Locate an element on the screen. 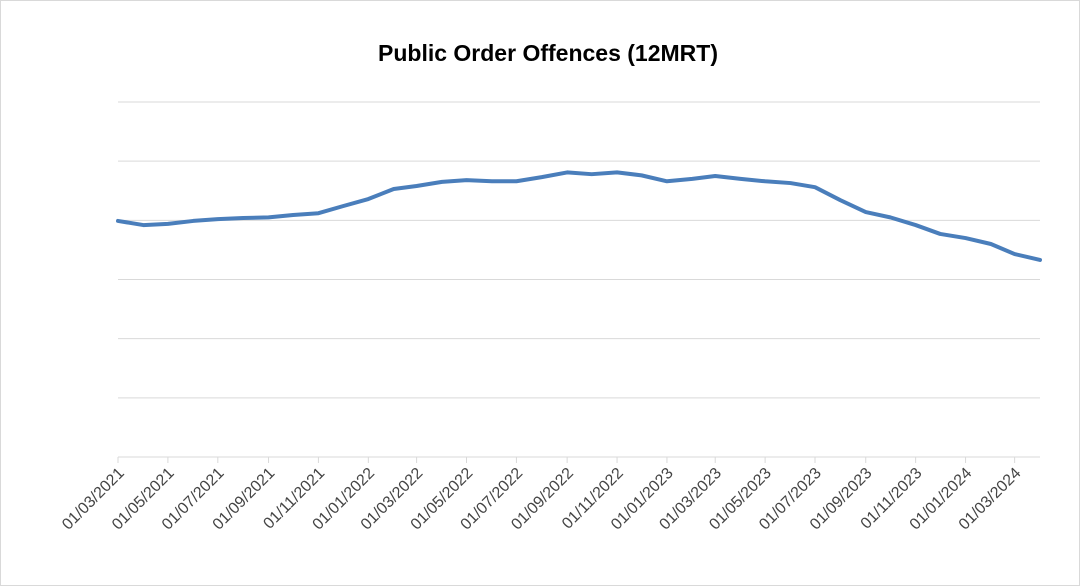 This screenshot has height=586, width=1081. chart-title: Public Order Offences (12MRT) is located at coordinates (548, 53).